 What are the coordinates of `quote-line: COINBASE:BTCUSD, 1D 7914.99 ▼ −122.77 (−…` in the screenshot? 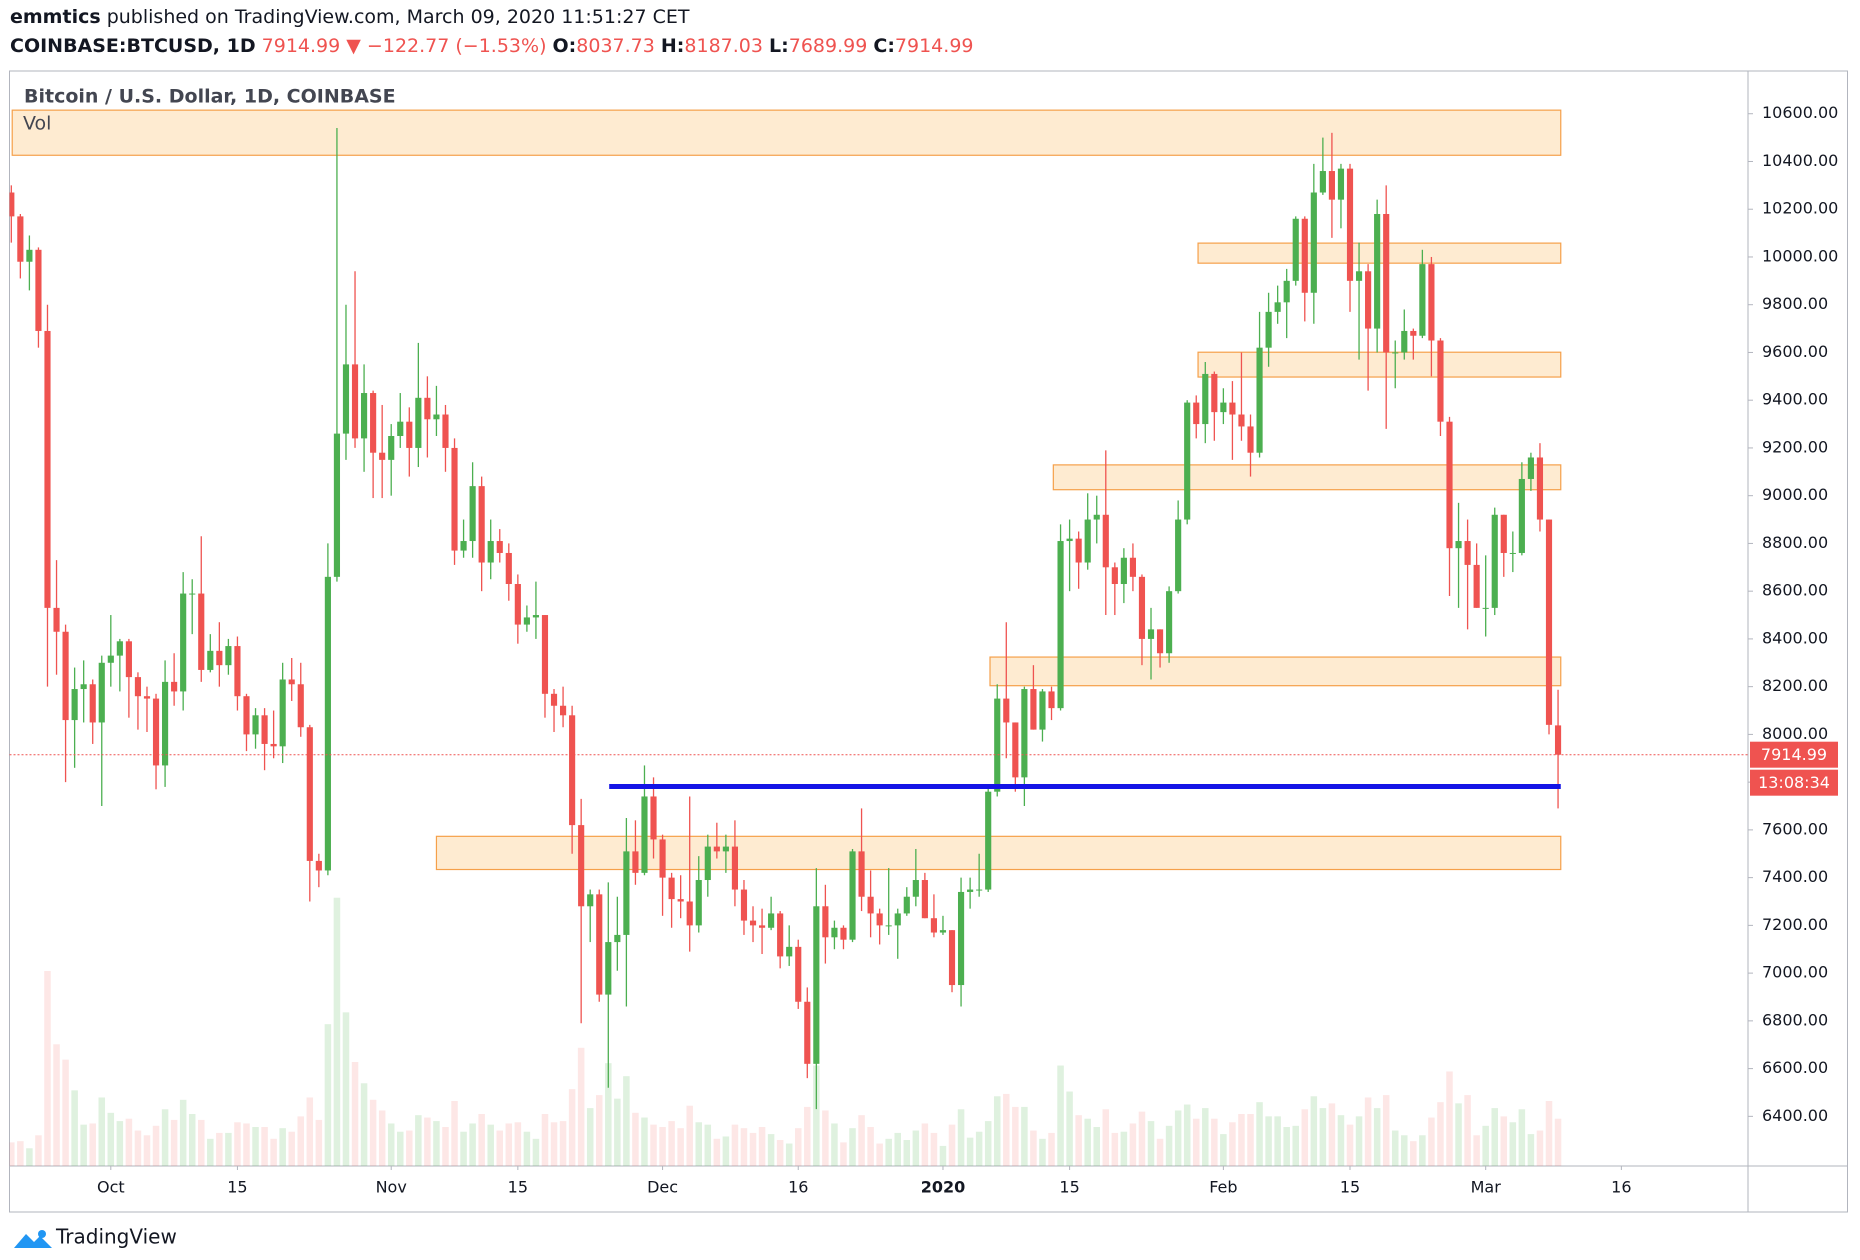 It's located at (492, 46).